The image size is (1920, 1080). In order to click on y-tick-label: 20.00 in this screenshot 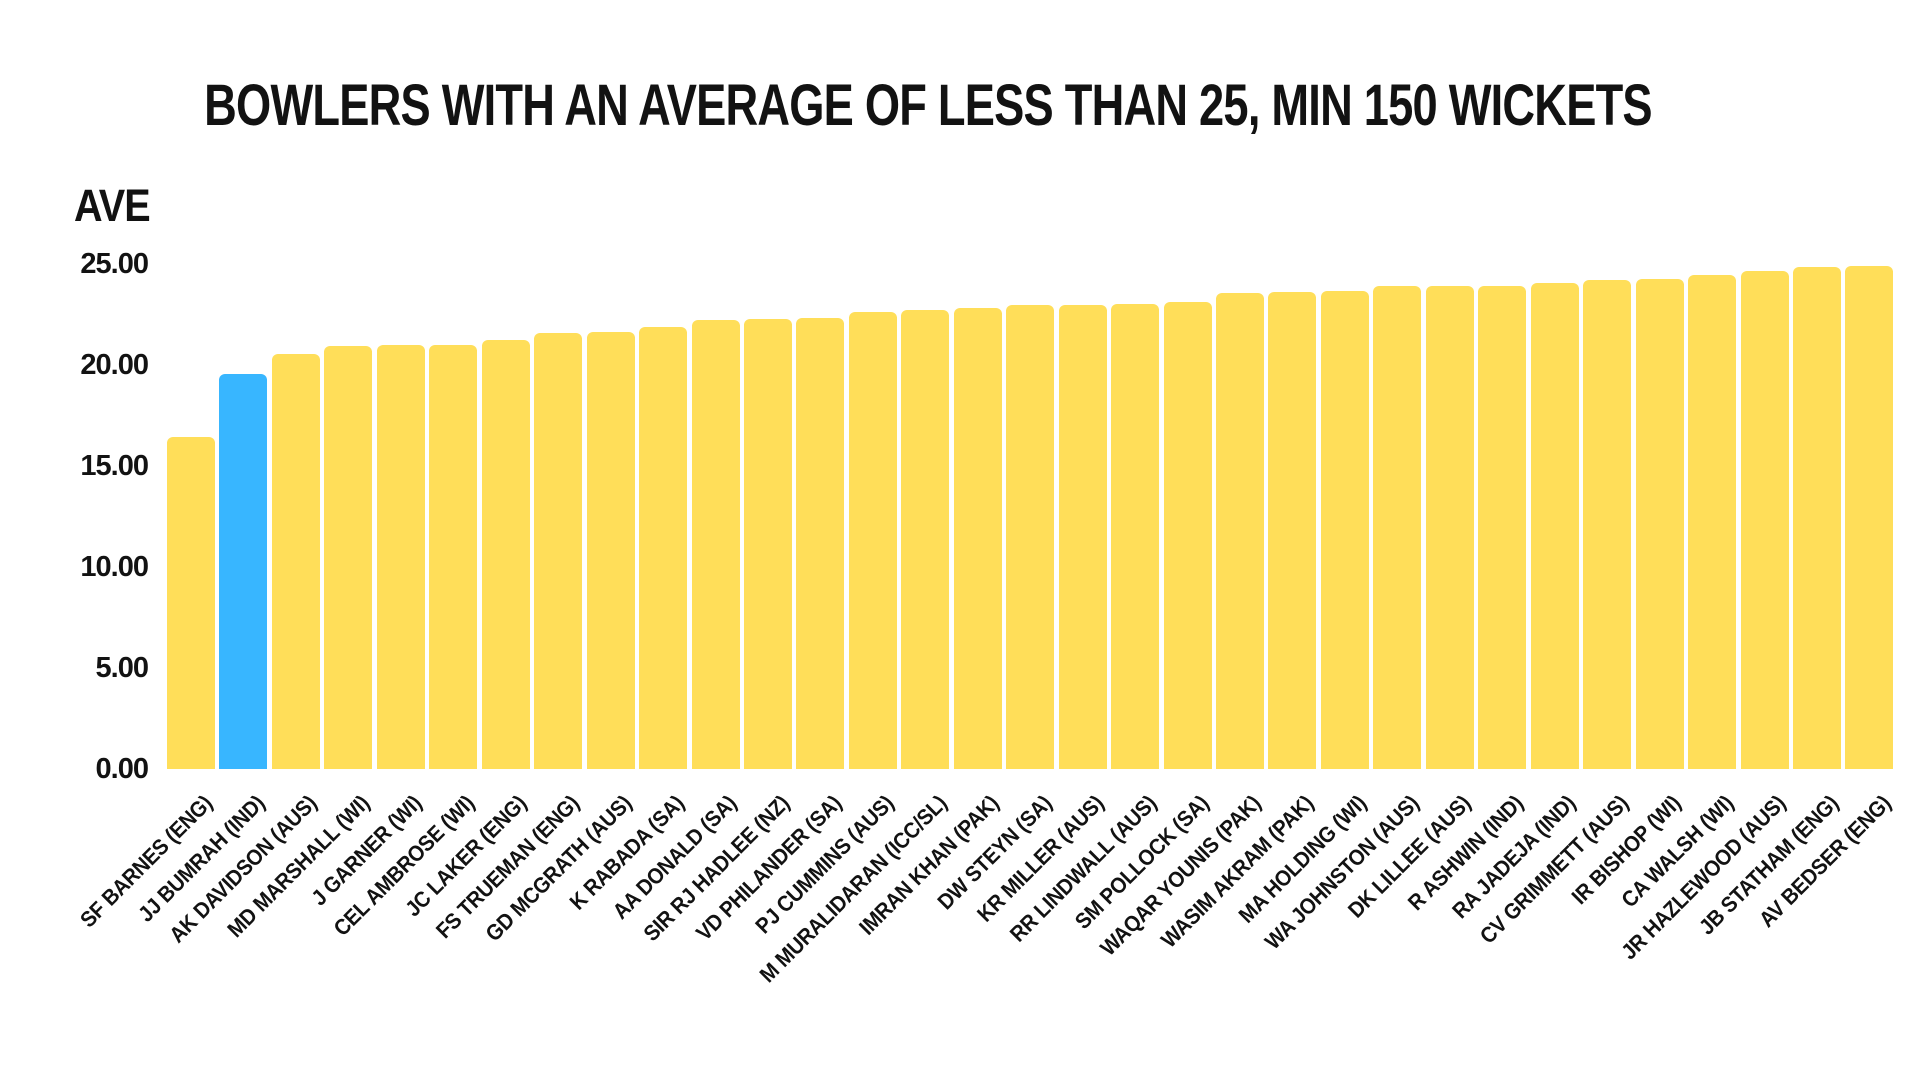, I will do `click(114, 365)`.